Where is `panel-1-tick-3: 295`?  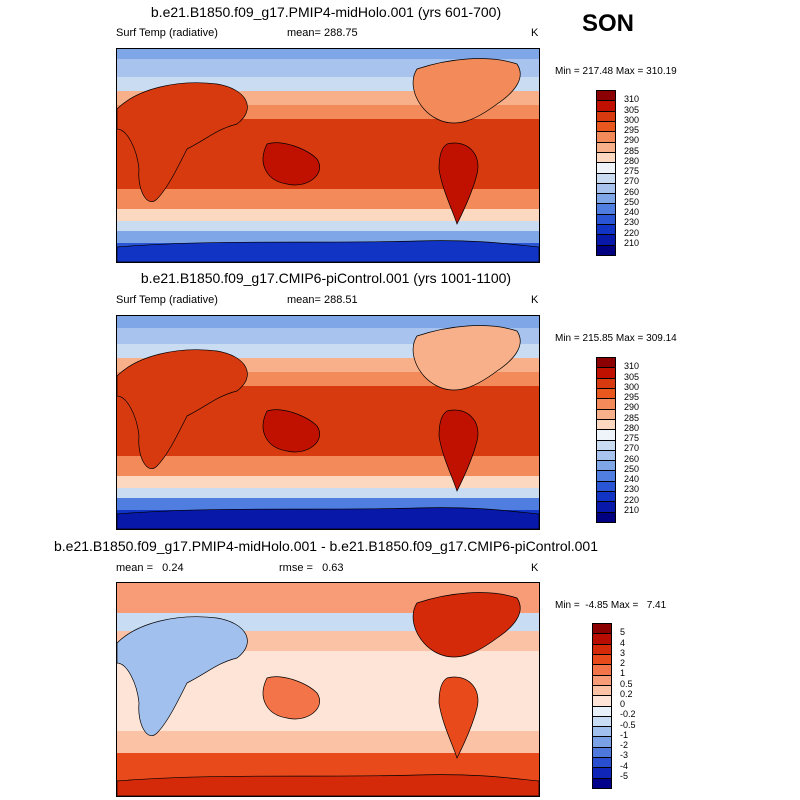 panel-1-tick-3: 295 is located at coordinates (632, 130).